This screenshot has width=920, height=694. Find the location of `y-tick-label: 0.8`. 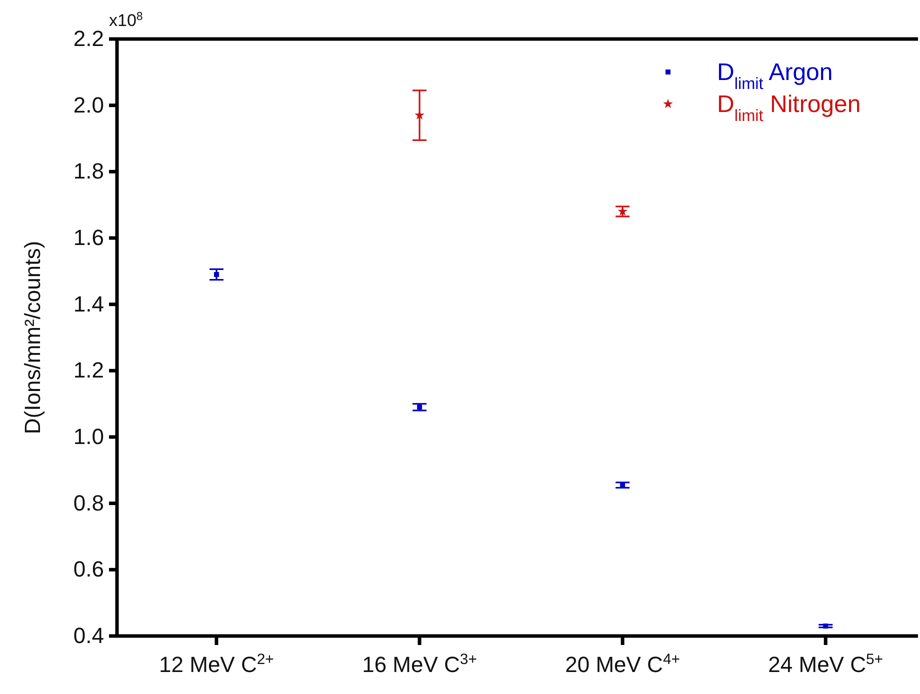

y-tick-label: 0.8 is located at coordinates (88, 503).